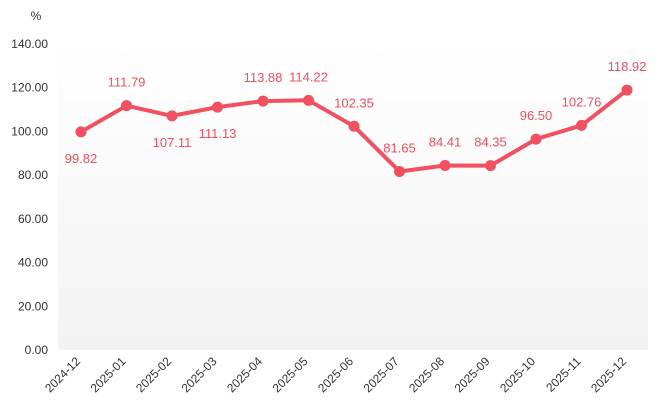  I want to click on data-label: 81.65, so click(399, 148).